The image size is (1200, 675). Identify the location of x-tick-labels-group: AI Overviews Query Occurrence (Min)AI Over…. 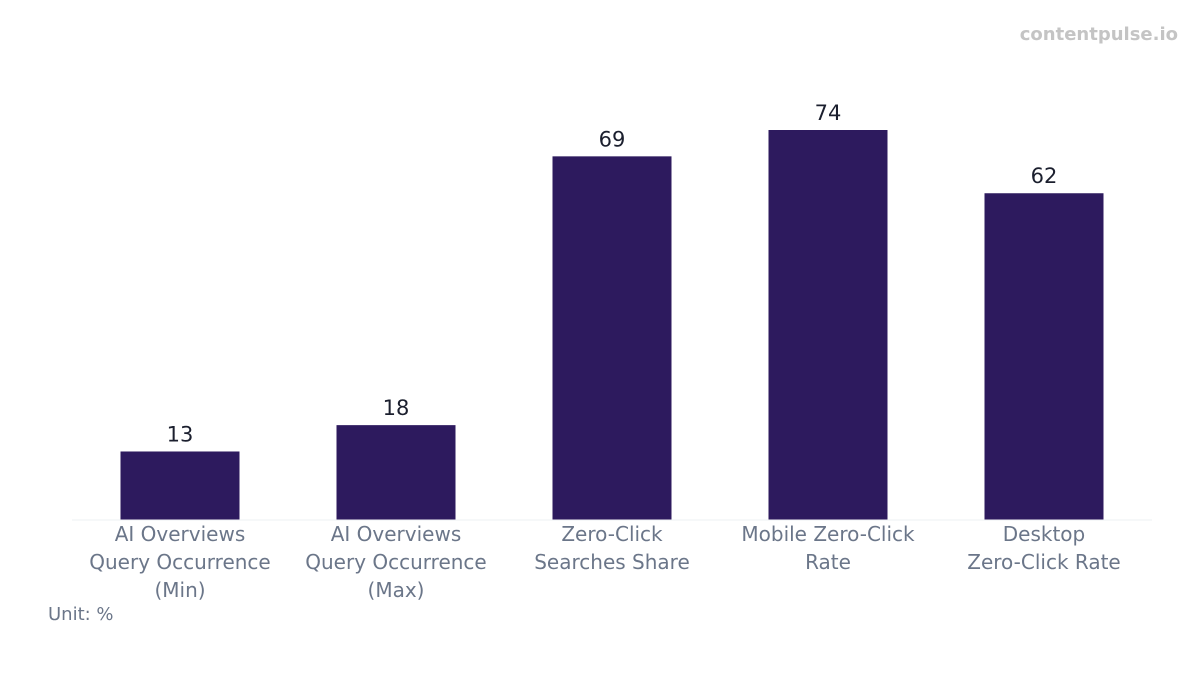
(604, 562).